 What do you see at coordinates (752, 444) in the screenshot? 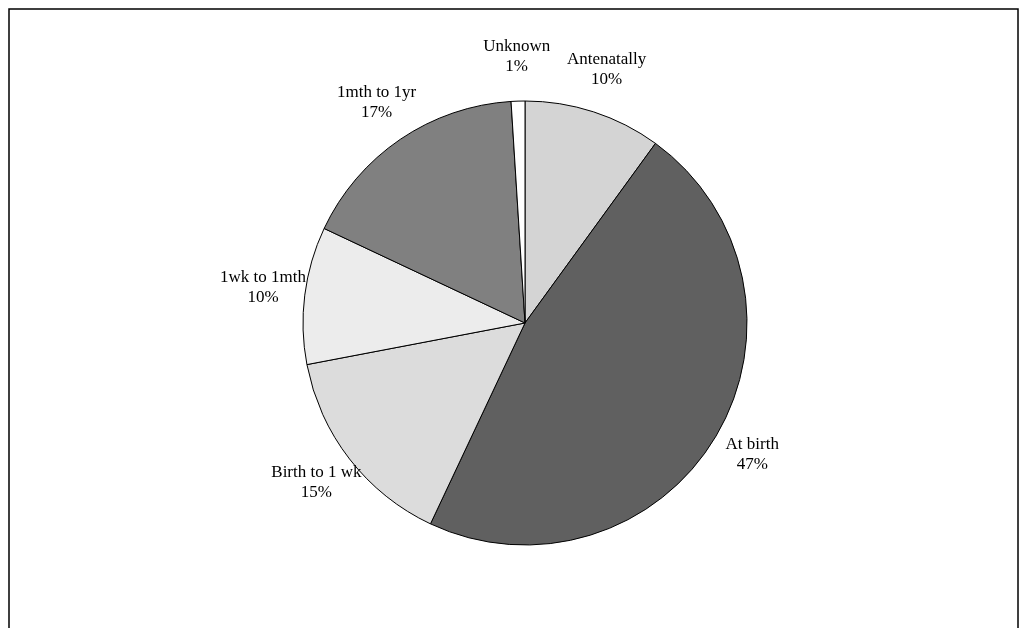
I see `slice-label: At birth` at bounding box center [752, 444].